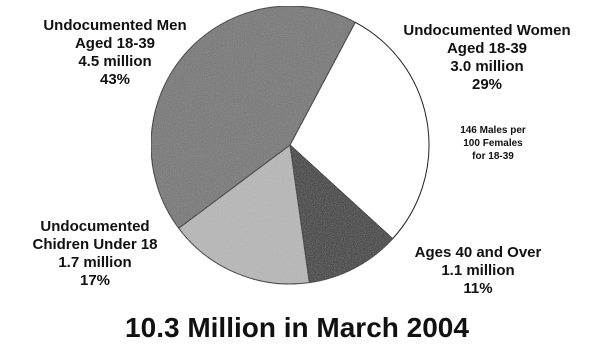  What do you see at coordinates (487, 66) in the screenshot?
I see `slice-label-women-amount: 3.0 million` at bounding box center [487, 66].